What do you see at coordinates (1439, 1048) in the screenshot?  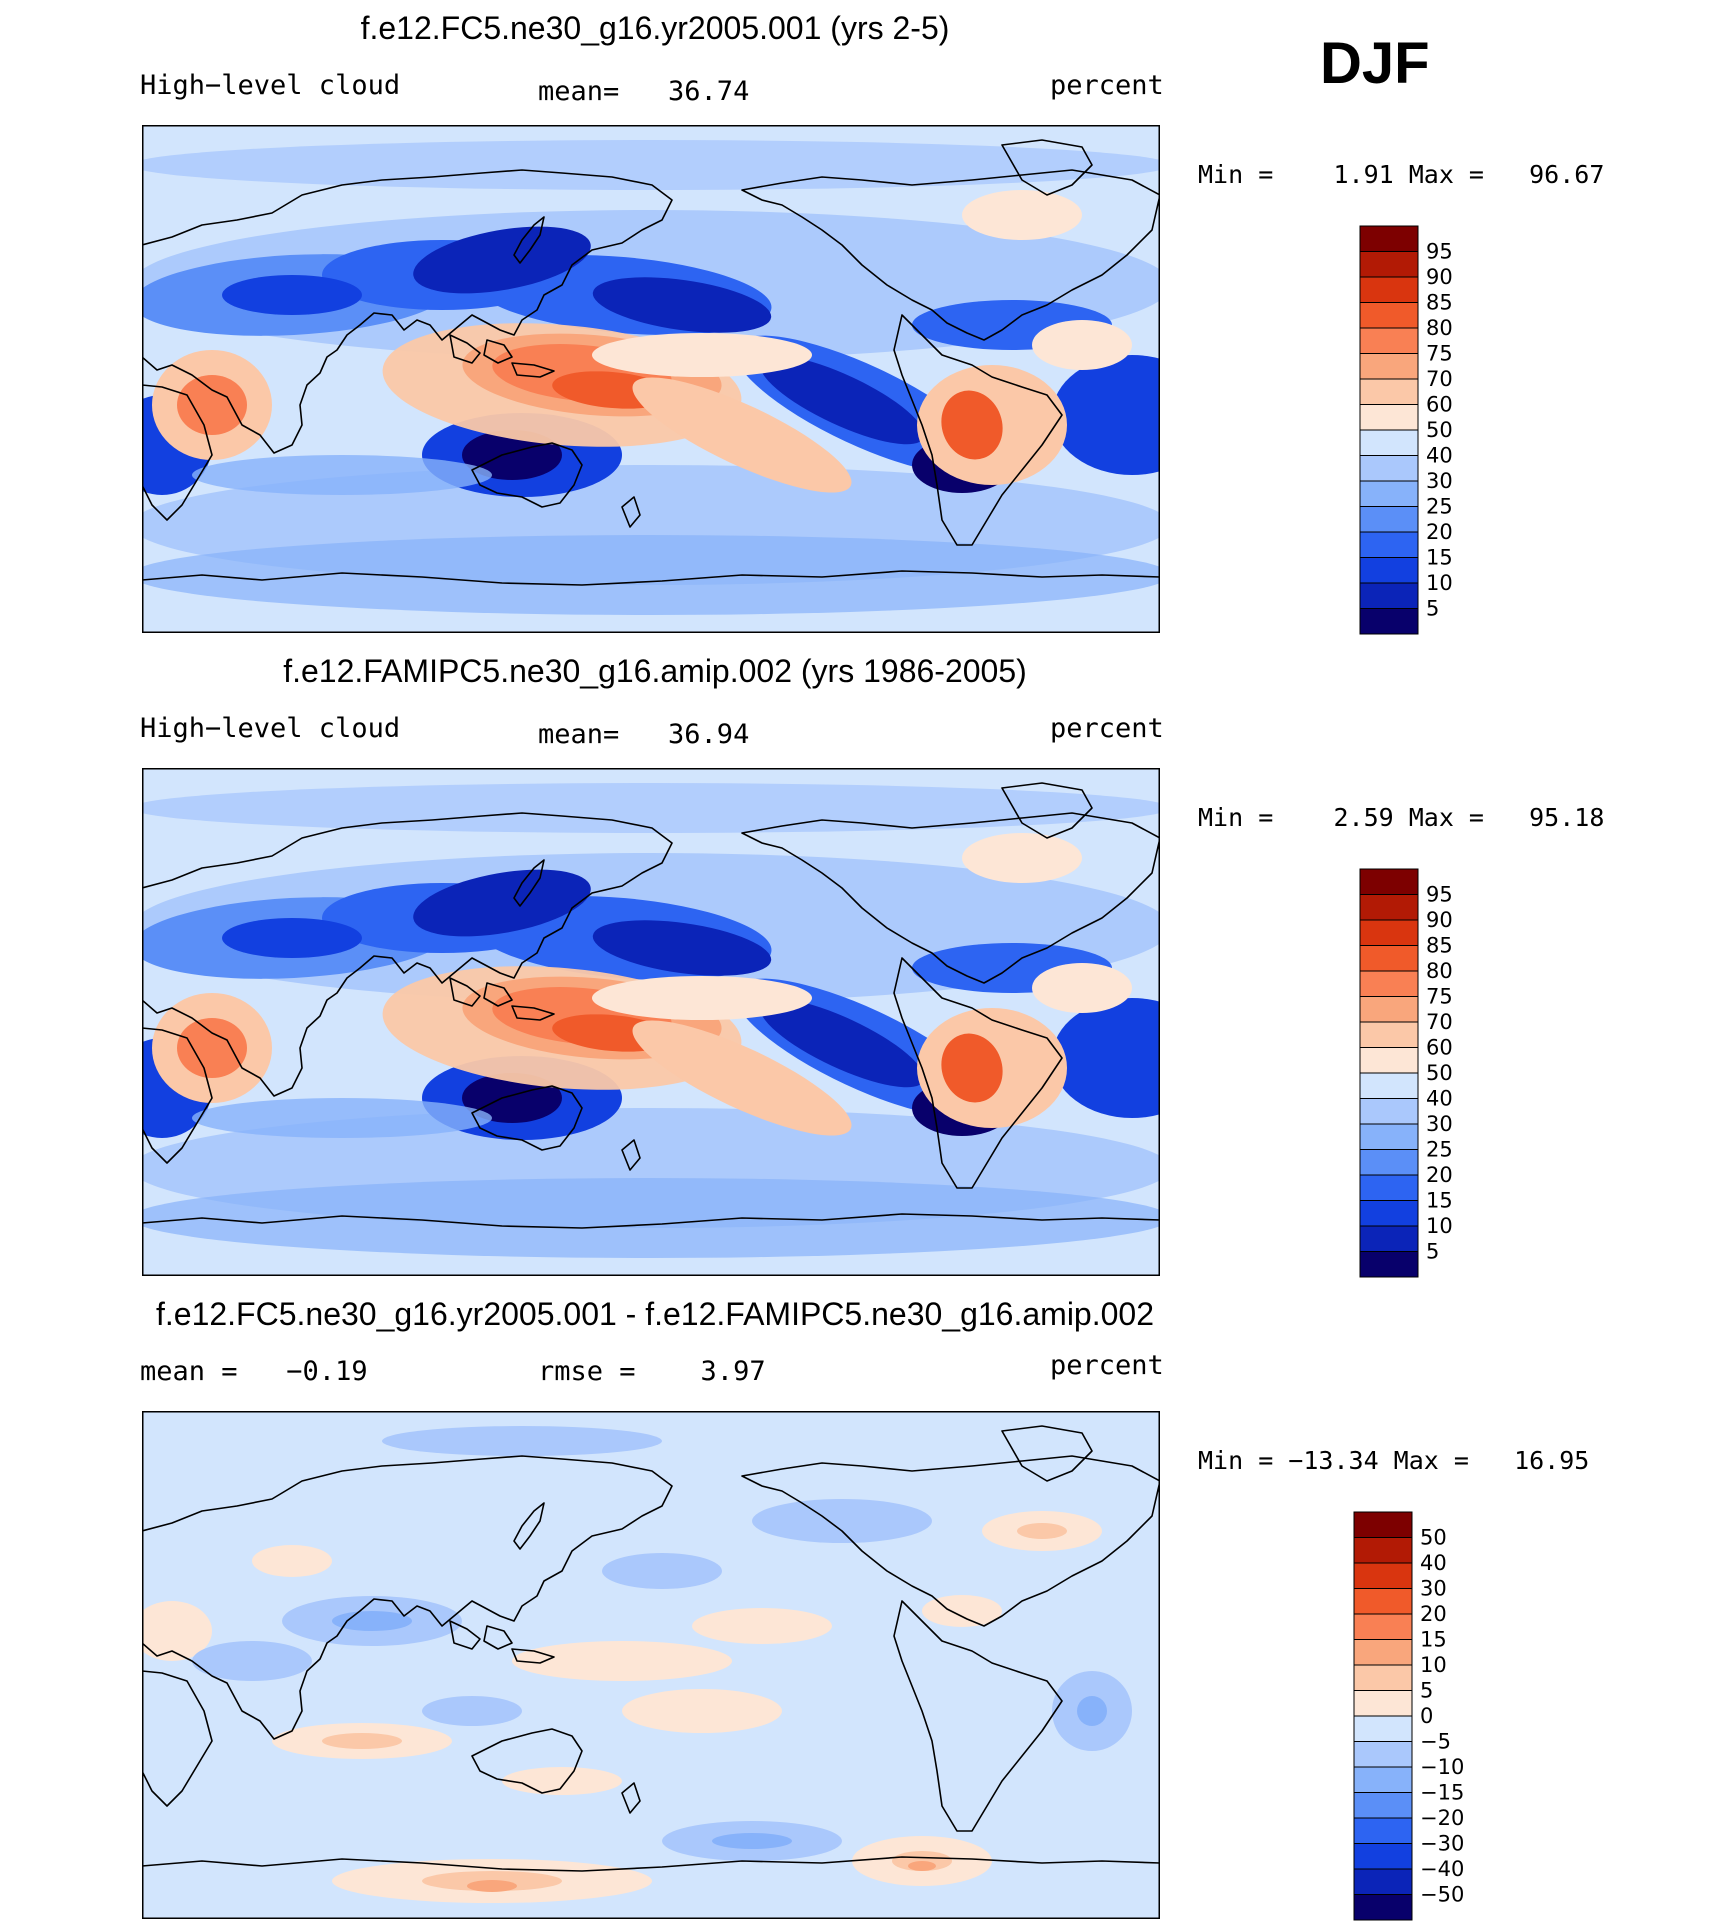 I see `colorbar-tick-label: 60` at bounding box center [1439, 1048].